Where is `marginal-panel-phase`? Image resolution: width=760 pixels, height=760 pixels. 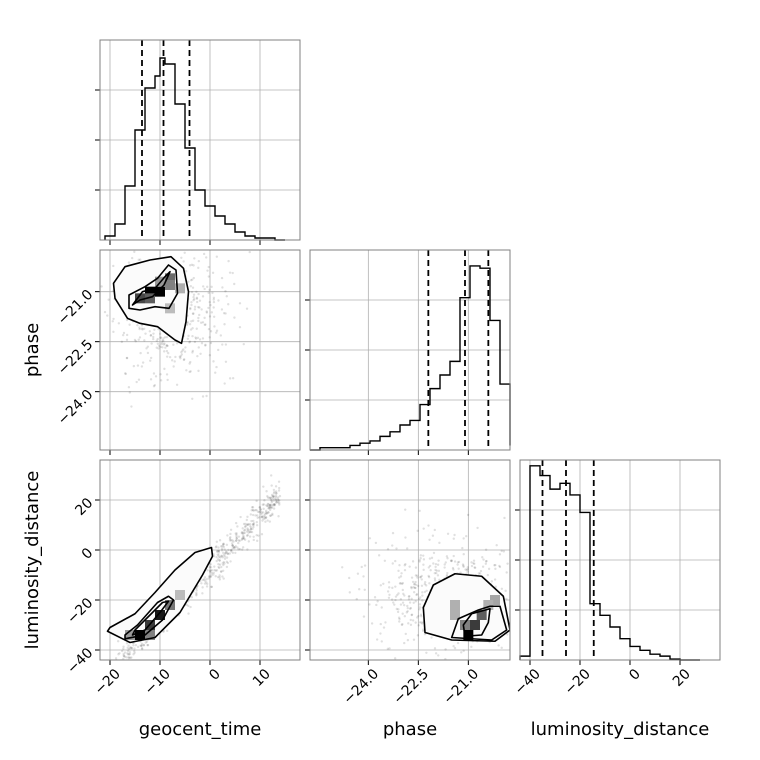 marginal-panel-phase is located at coordinates (408, 352).